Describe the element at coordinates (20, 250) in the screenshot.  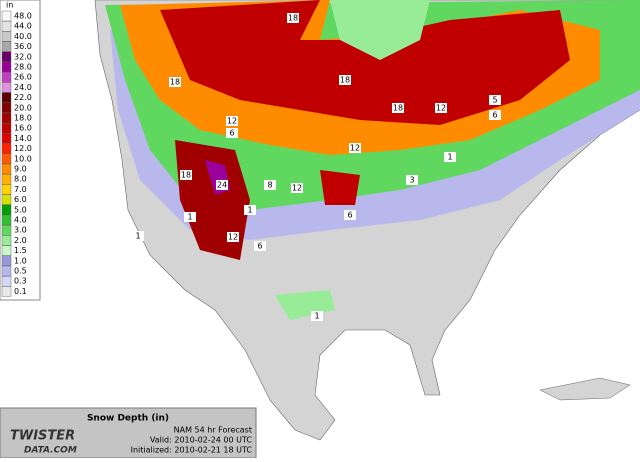
I see `legend-label: 1.5` at that location.